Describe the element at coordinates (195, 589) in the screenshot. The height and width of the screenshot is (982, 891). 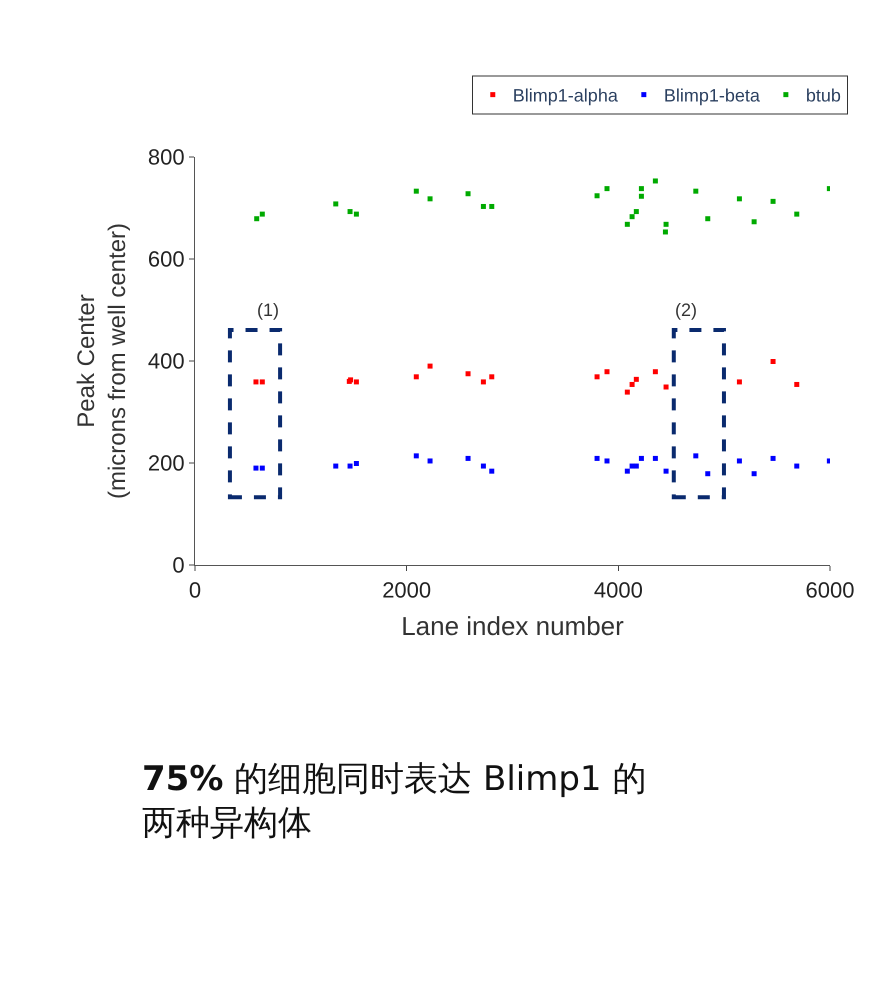
I see `x-tick-label: 0` at that location.